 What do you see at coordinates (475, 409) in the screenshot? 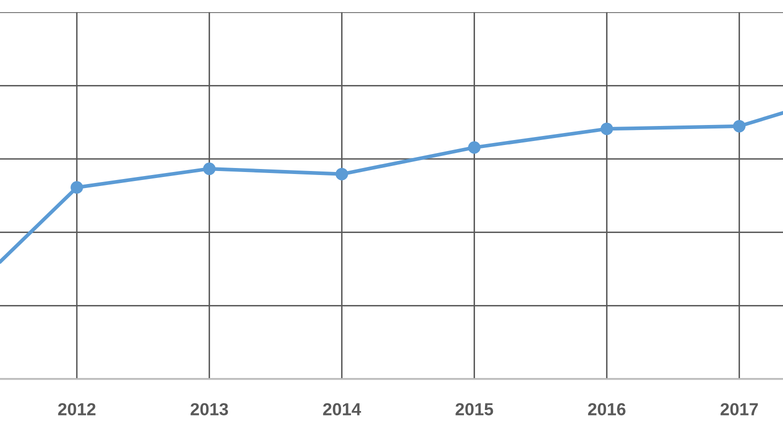
I see `x-tick-label: 2015` at bounding box center [475, 409].